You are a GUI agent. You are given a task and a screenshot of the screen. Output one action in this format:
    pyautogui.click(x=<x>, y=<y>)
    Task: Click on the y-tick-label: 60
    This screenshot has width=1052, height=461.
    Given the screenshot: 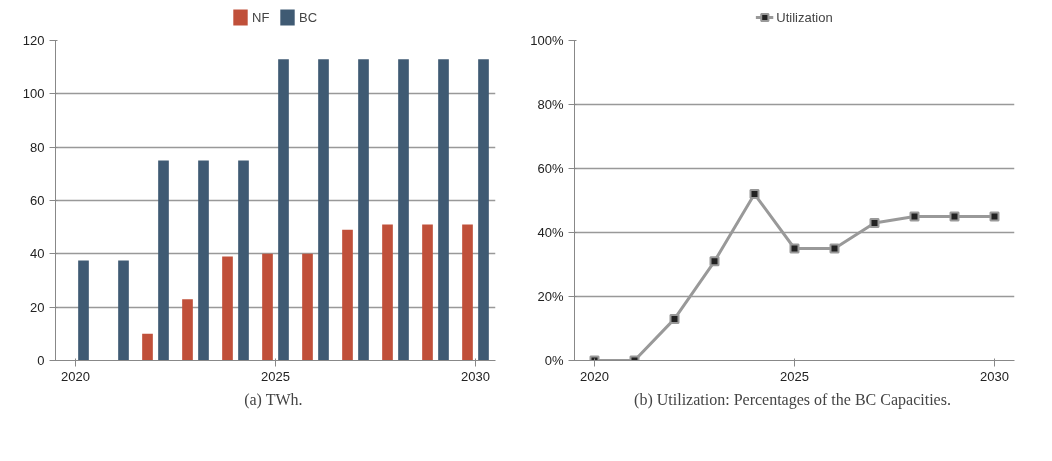 What is the action you would take?
    pyautogui.click(x=37, y=200)
    